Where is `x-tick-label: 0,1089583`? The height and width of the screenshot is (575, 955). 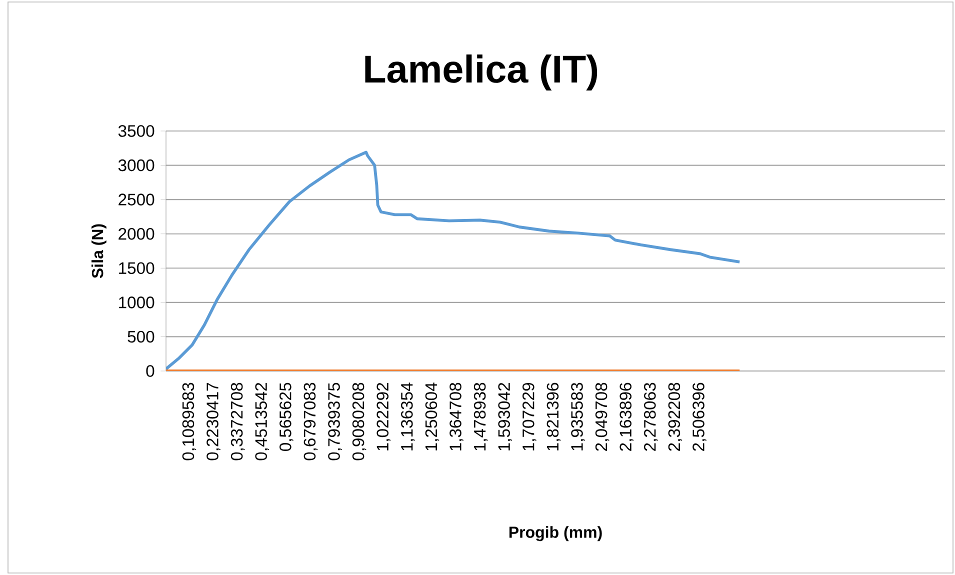 x-tick-label: 0,1089583 is located at coordinates (189, 421).